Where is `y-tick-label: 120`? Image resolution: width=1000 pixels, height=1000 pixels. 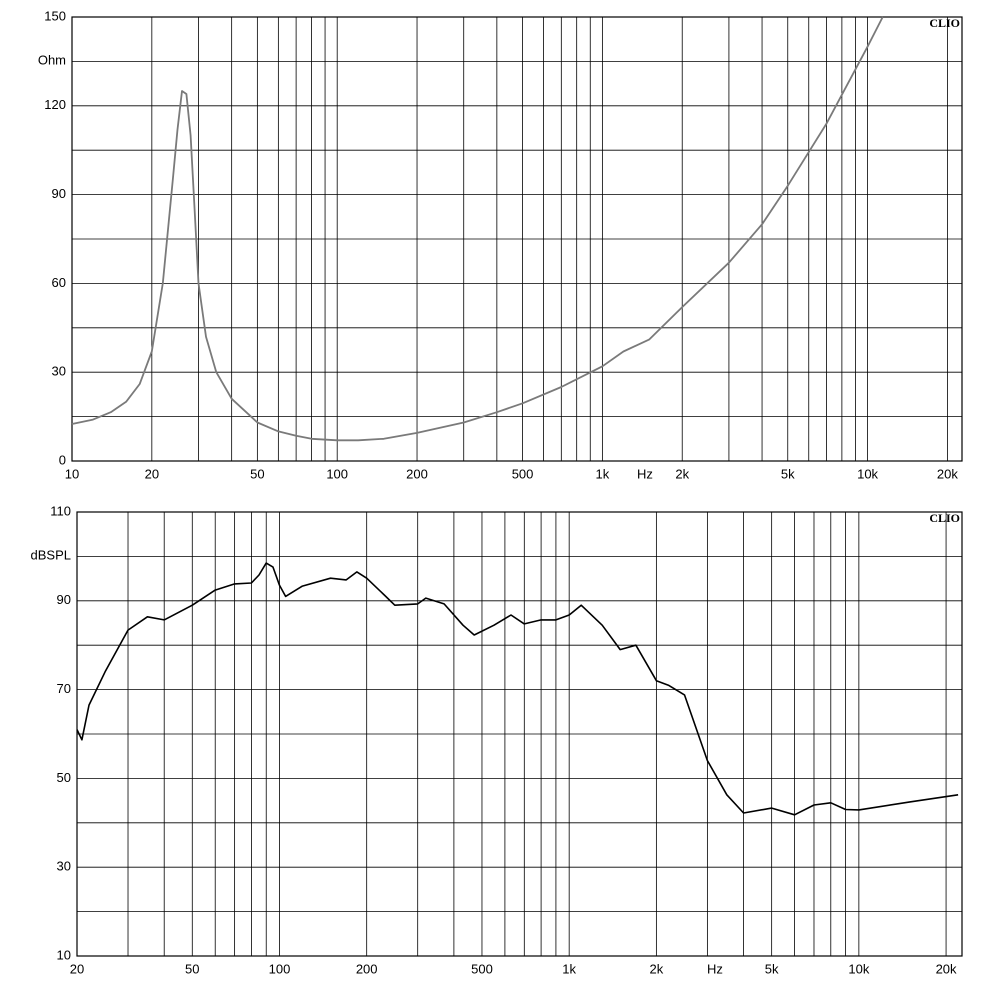
y-tick-label: 120 is located at coordinates (55, 104).